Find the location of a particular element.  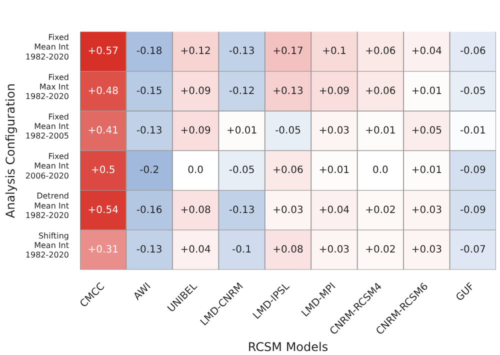

data-label: +0.41 is located at coordinates (103, 131).